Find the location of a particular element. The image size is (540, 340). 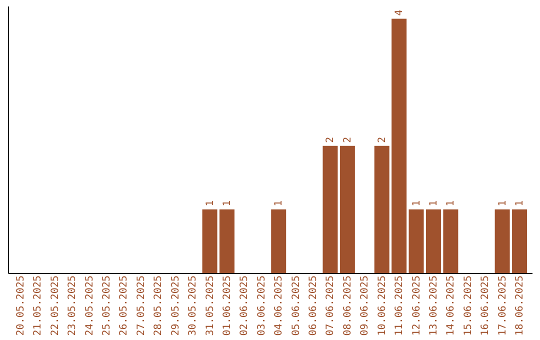

x-tick-label: 08.06.2025 is located at coordinates (348, 306).